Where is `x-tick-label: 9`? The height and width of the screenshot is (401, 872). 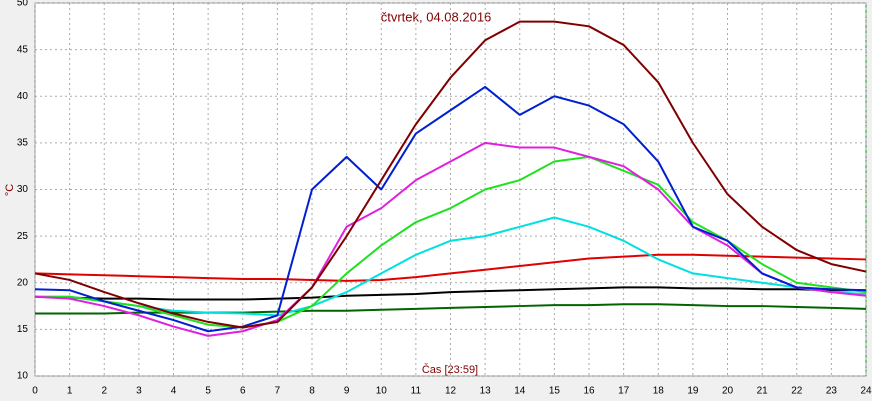
x-tick-label: 9 is located at coordinates (347, 391).